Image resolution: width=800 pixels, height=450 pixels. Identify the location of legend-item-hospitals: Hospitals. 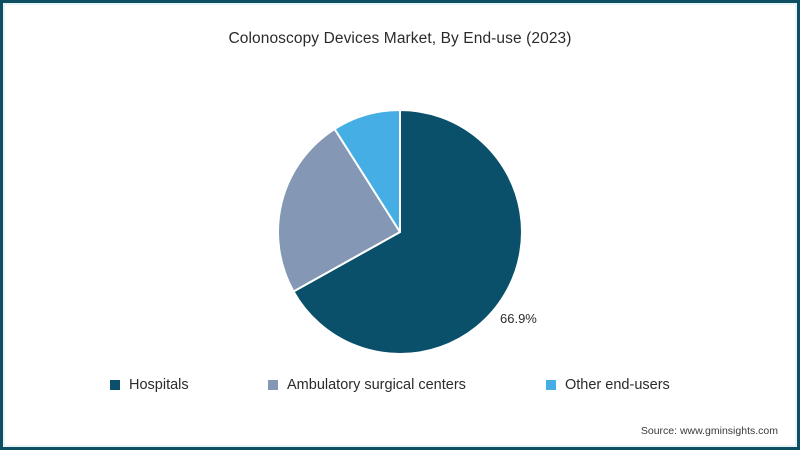
(149, 385).